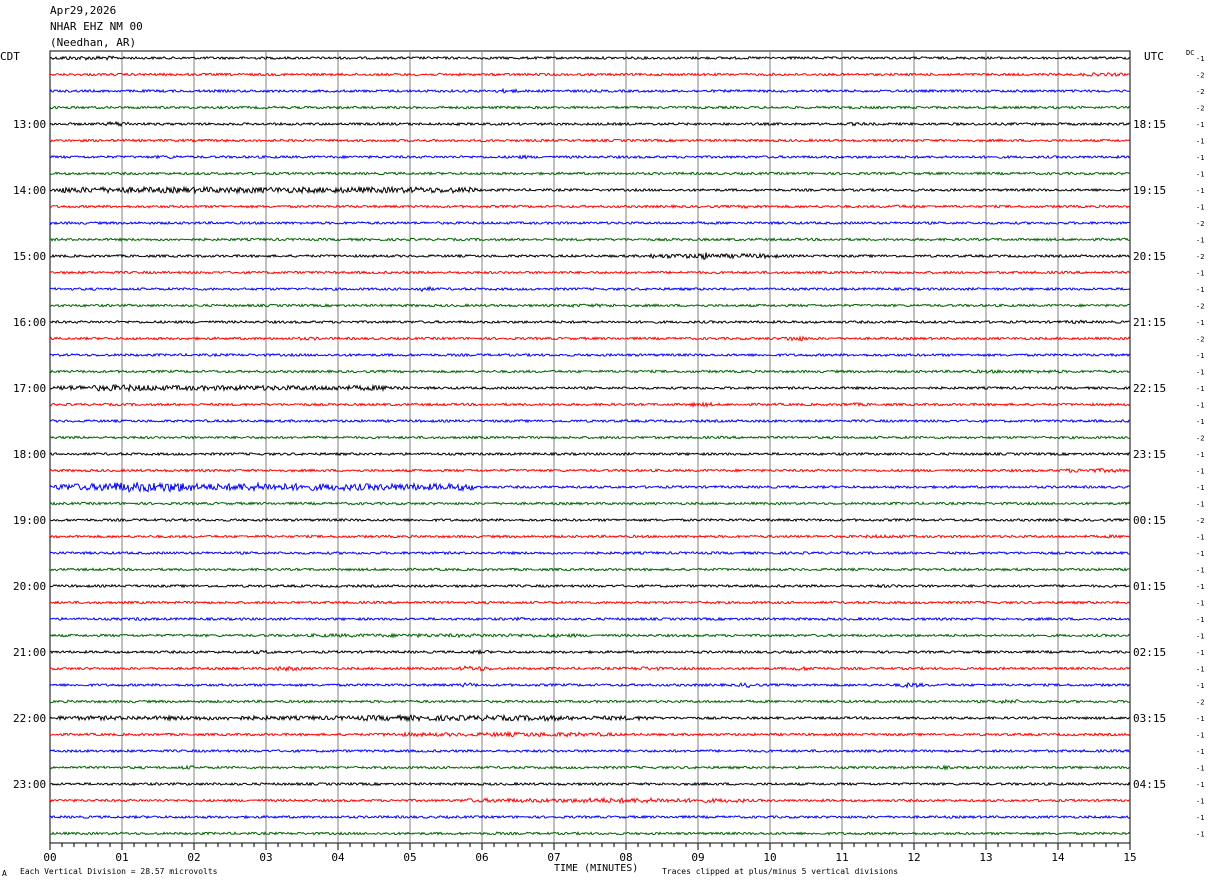 This screenshot has height=886, width=1210. What do you see at coordinates (985, 857) in the screenshot?
I see `x-tick-label: 13` at bounding box center [985, 857].